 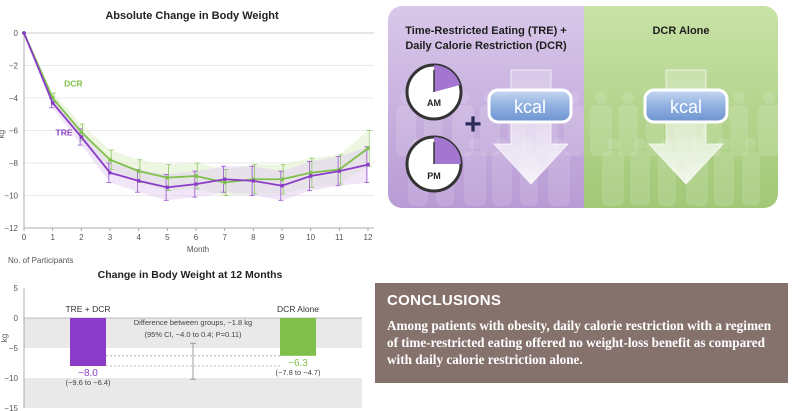 I want to click on clock-pm-label: PM, so click(x=434, y=176).